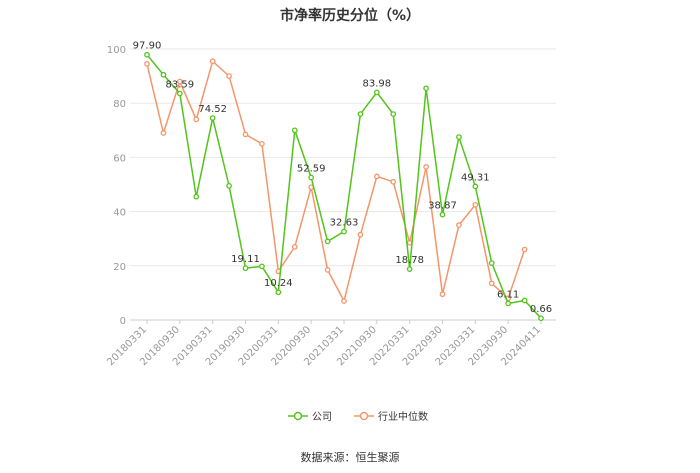  Describe the element at coordinates (119, 213) in the screenshot. I see `y-tick-label: 40` at that location.